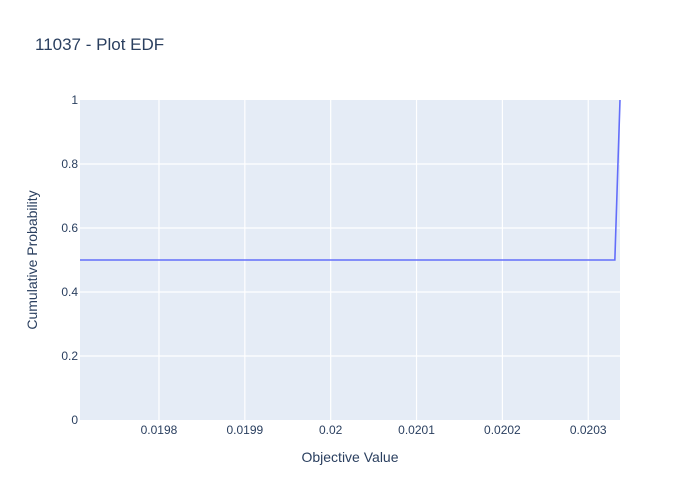 The image size is (700, 500). Describe the element at coordinates (416, 430) in the screenshot. I see `x-tick-label: 0.0201` at that location.